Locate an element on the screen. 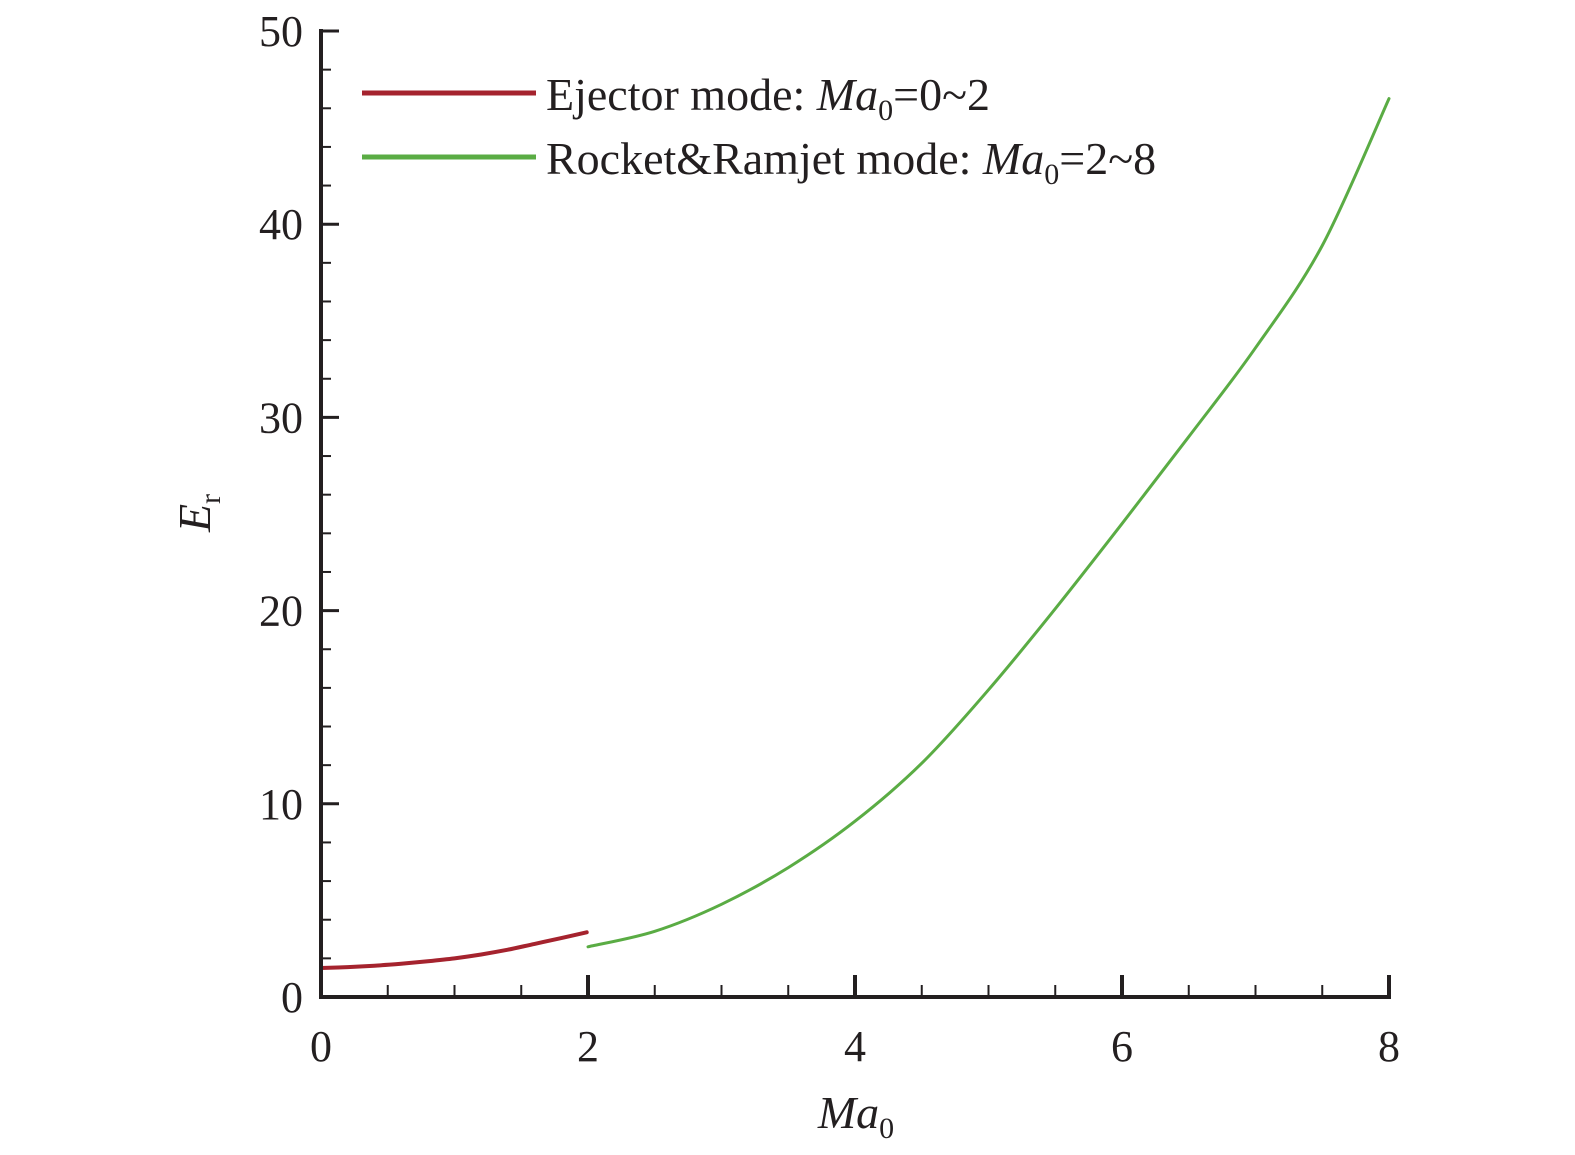 The height and width of the screenshot is (1155, 1575). legend-label-ejector: Ejector mode: is located at coordinates (681, 94).